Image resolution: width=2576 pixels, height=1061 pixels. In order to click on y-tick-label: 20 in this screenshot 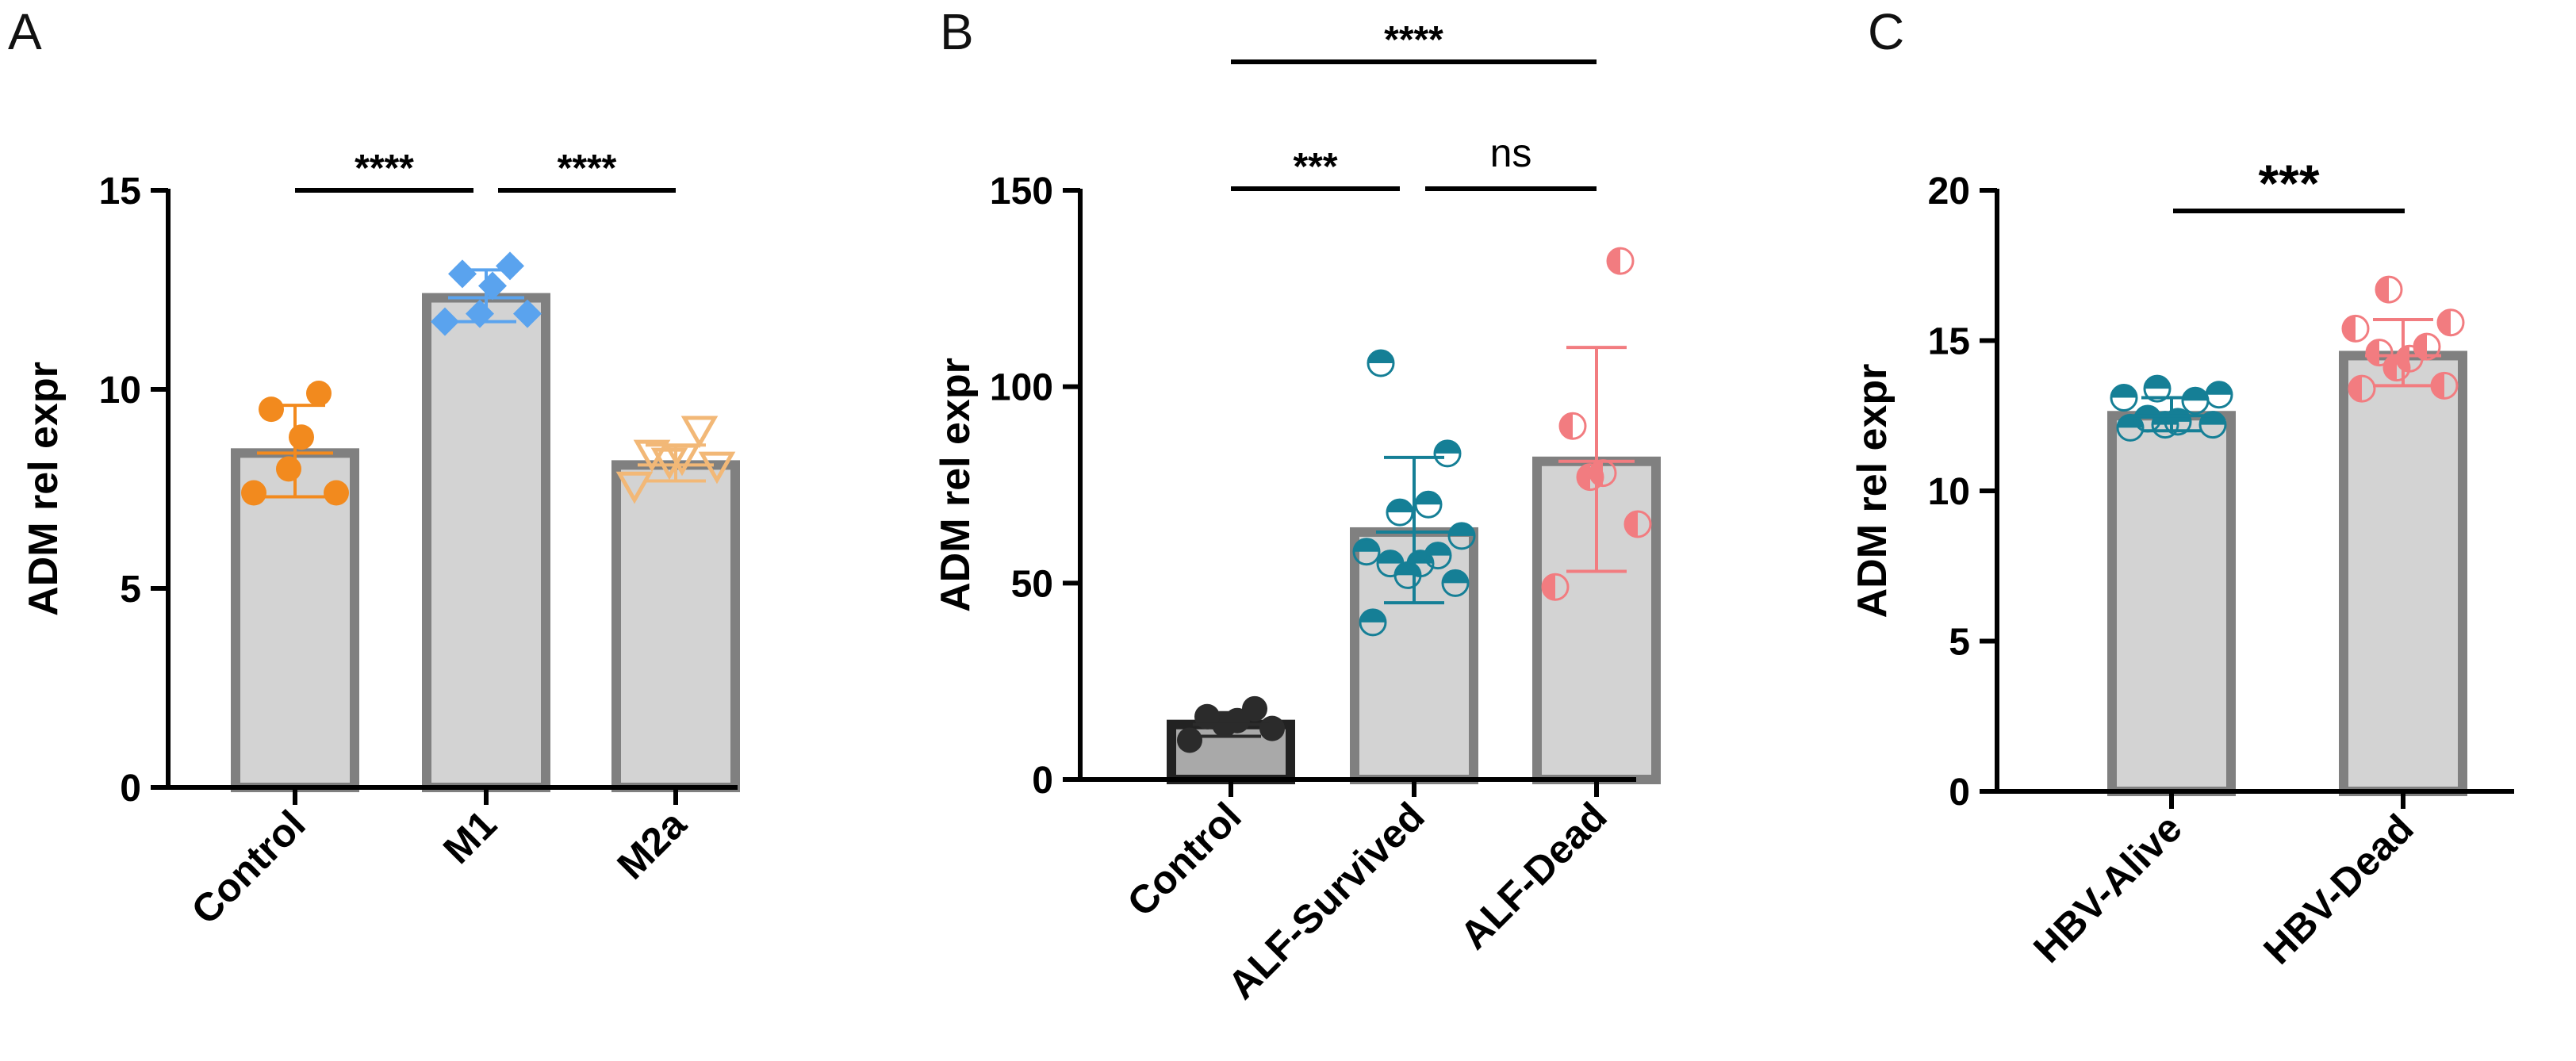, I will do `click(1949, 191)`.